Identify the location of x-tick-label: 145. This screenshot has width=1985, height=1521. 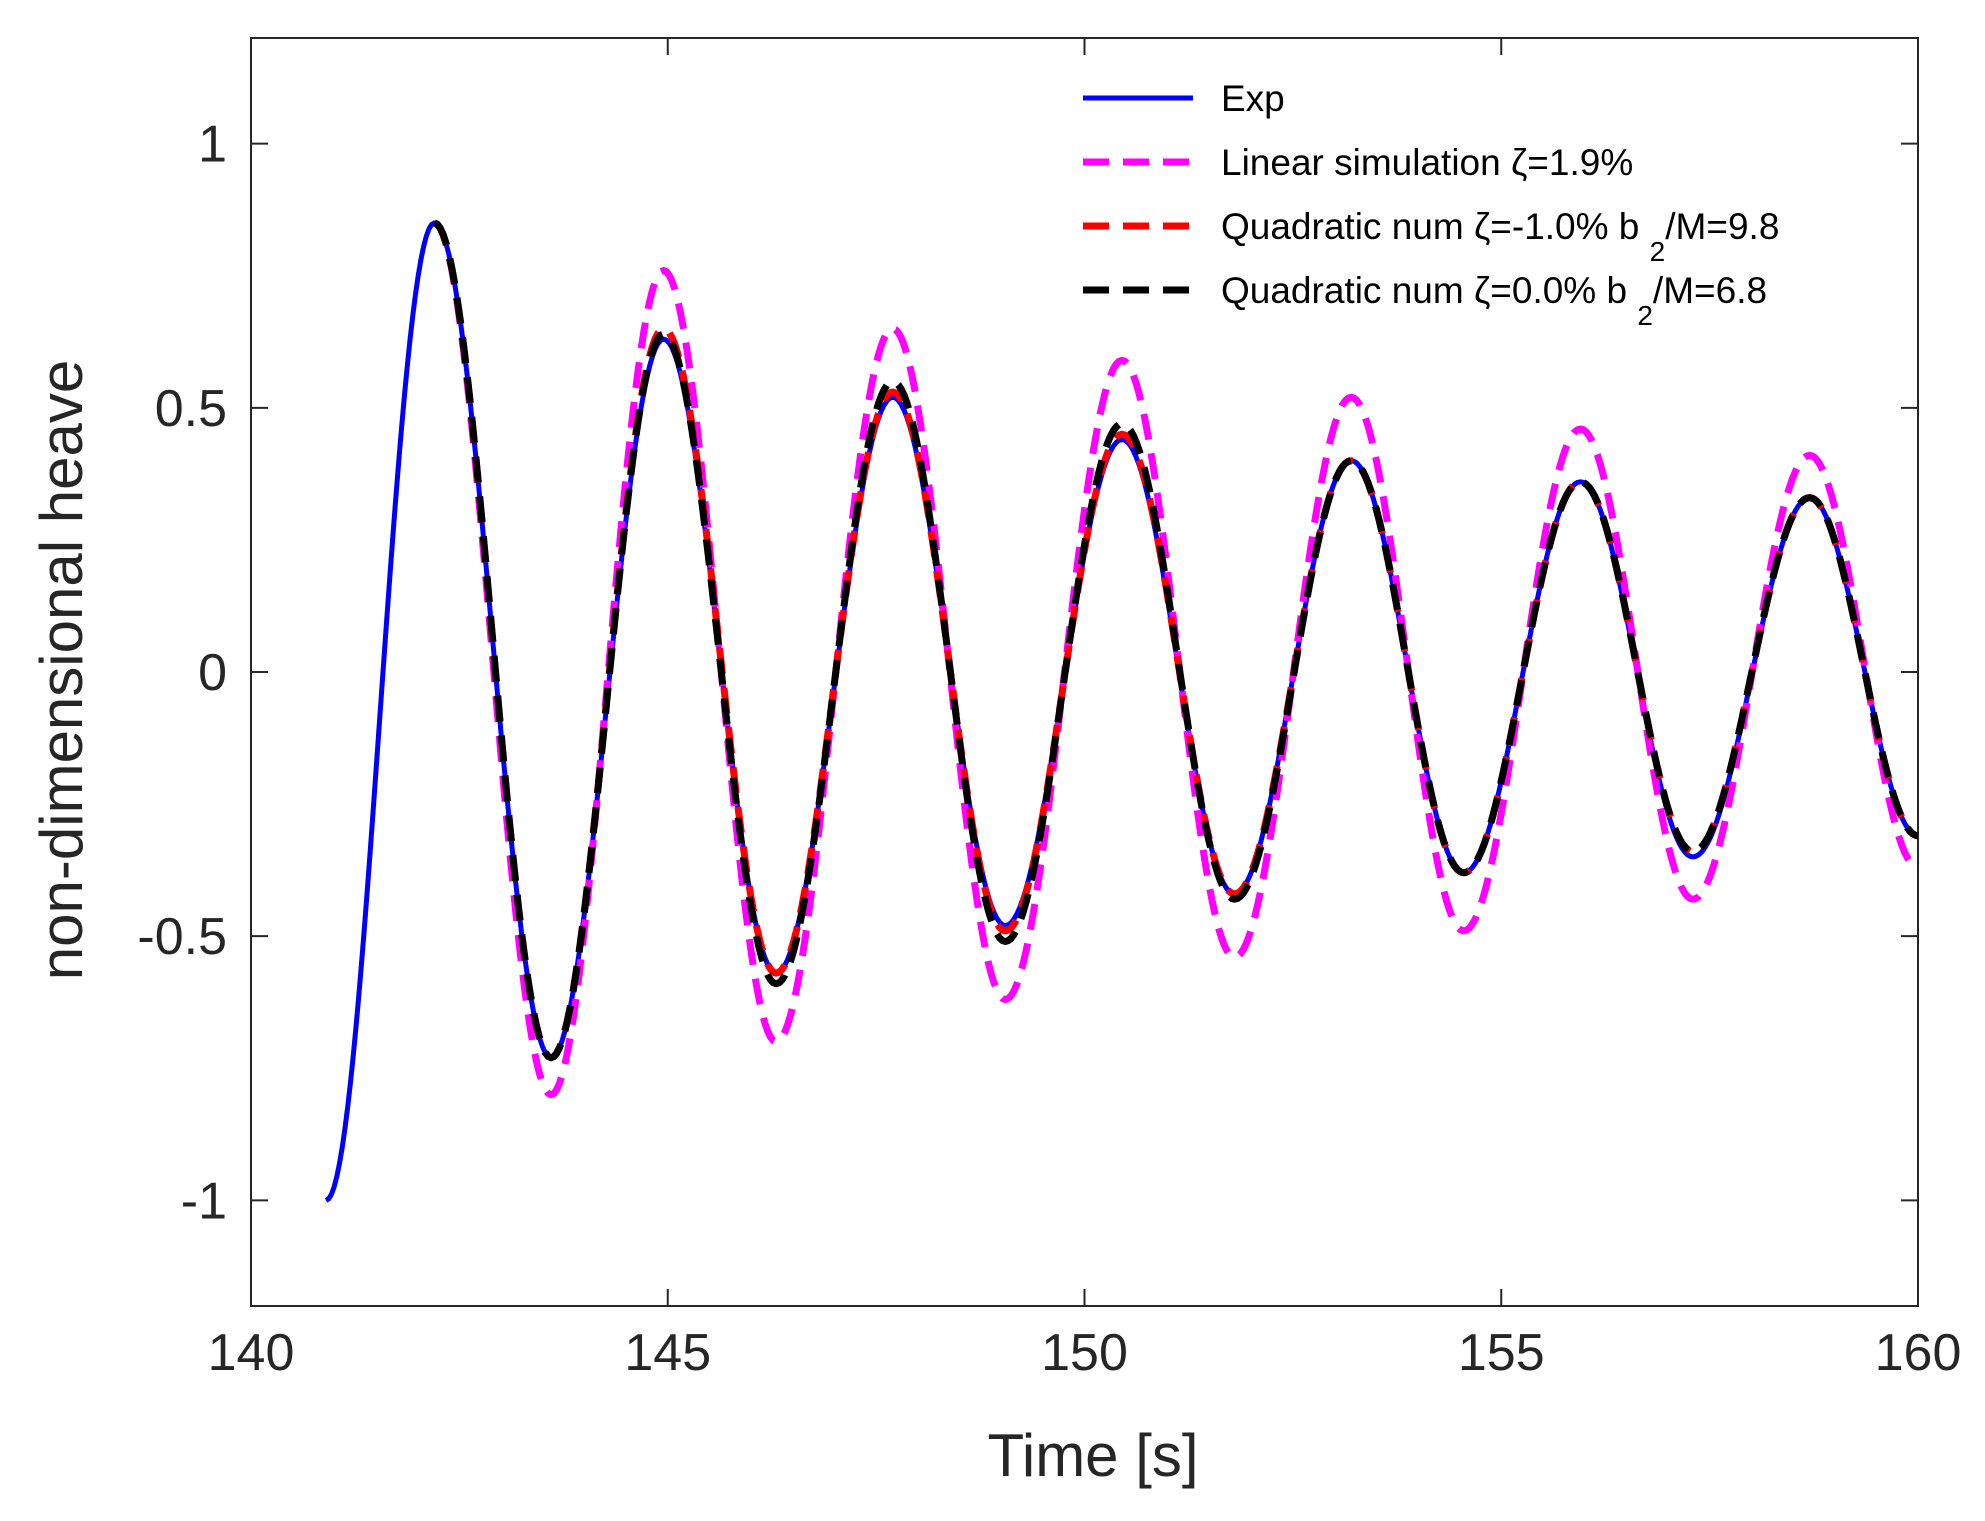
(667, 1353).